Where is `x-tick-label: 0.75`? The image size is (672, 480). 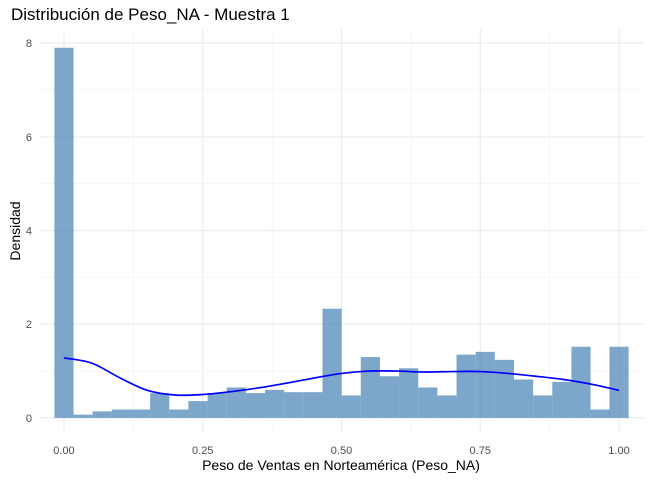
x-tick-label: 0.75 is located at coordinates (480, 451).